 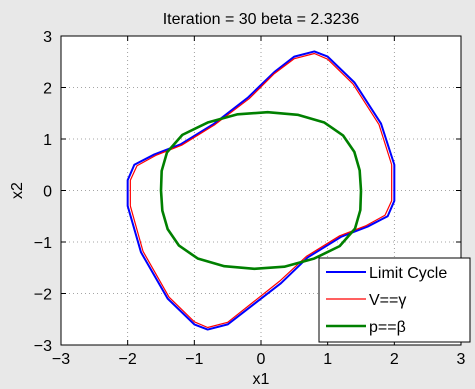 I want to click on y-tick-label: 1, so click(x=47, y=140).